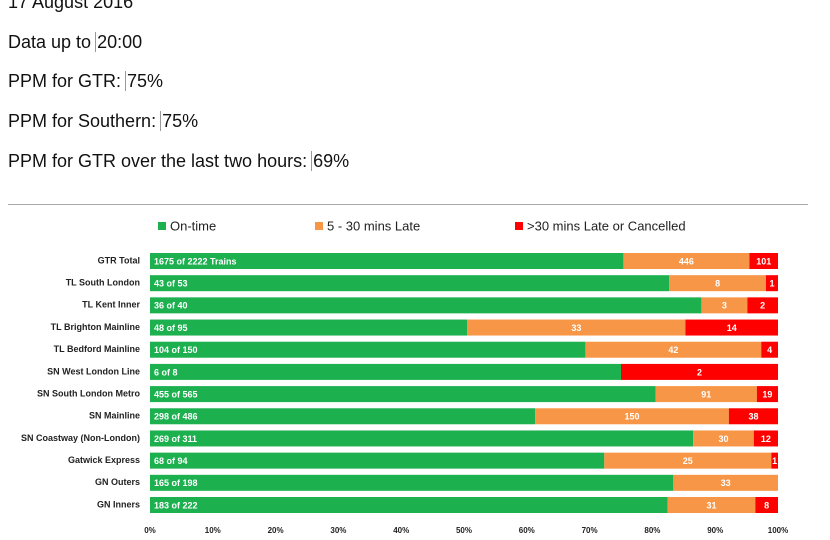 This screenshot has width=830, height=540. I want to click on data-label: 4, so click(769, 350).